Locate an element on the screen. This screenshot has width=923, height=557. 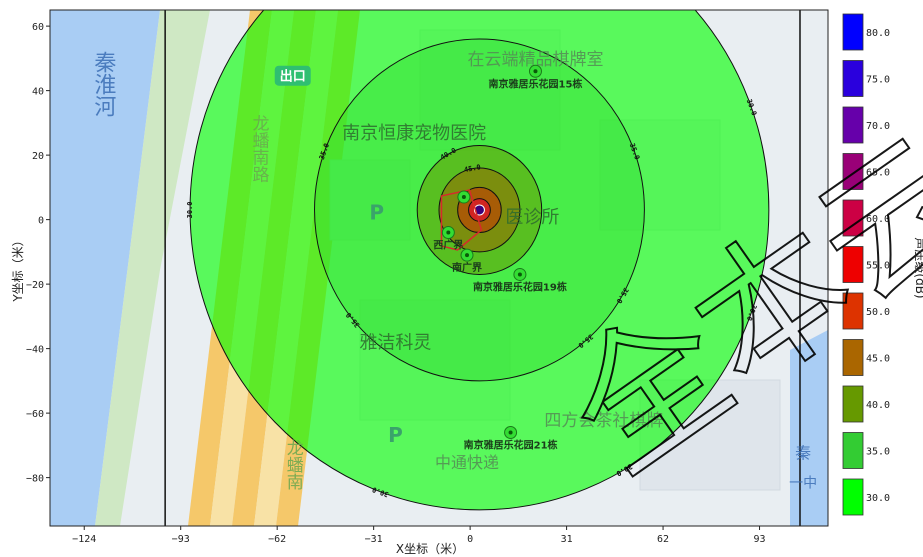
y-tick-label: 60 is located at coordinates (38, 27).